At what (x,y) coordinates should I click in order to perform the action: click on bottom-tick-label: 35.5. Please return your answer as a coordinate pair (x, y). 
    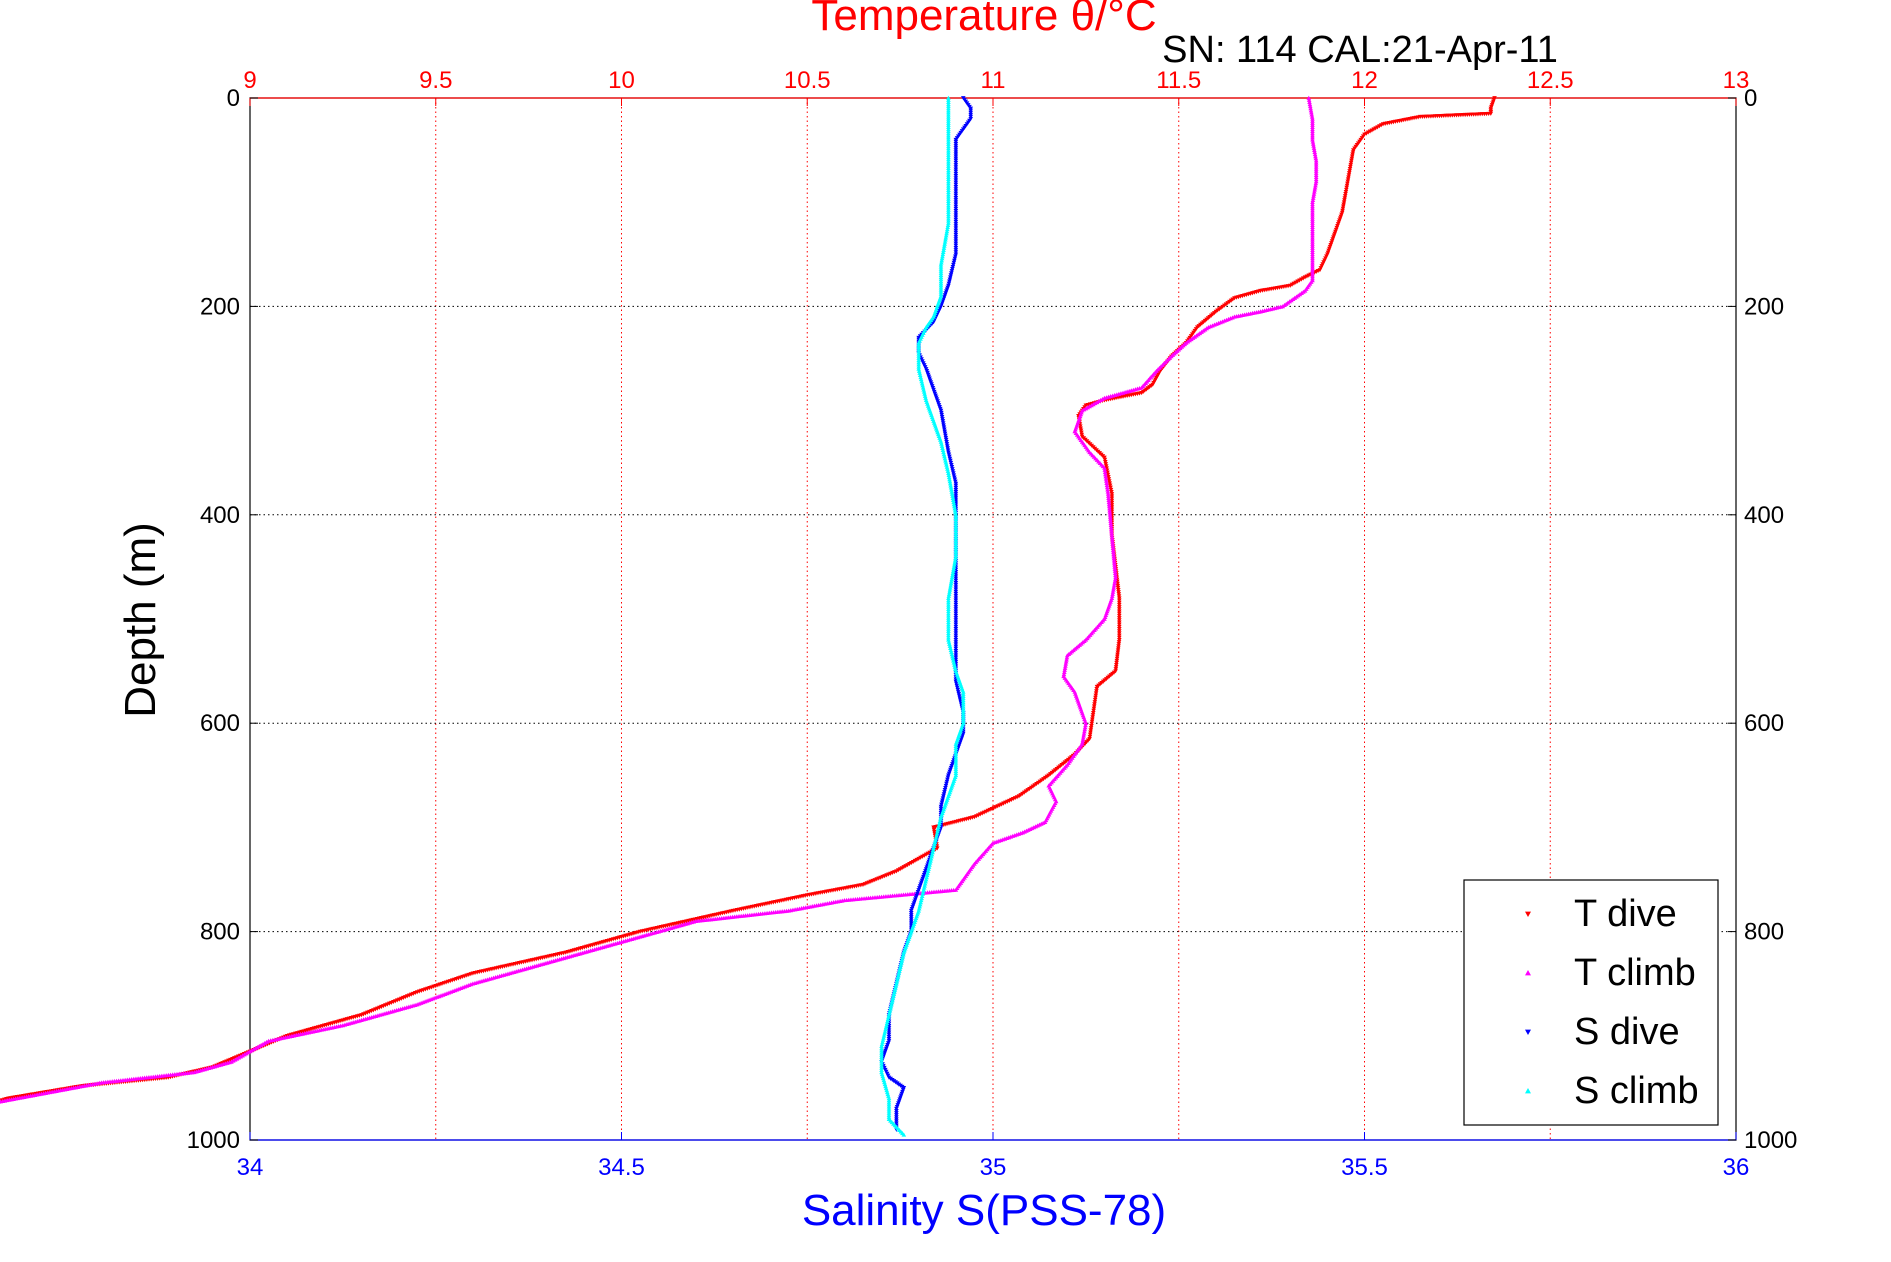
    Looking at the image, I should click on (1364, 1167).